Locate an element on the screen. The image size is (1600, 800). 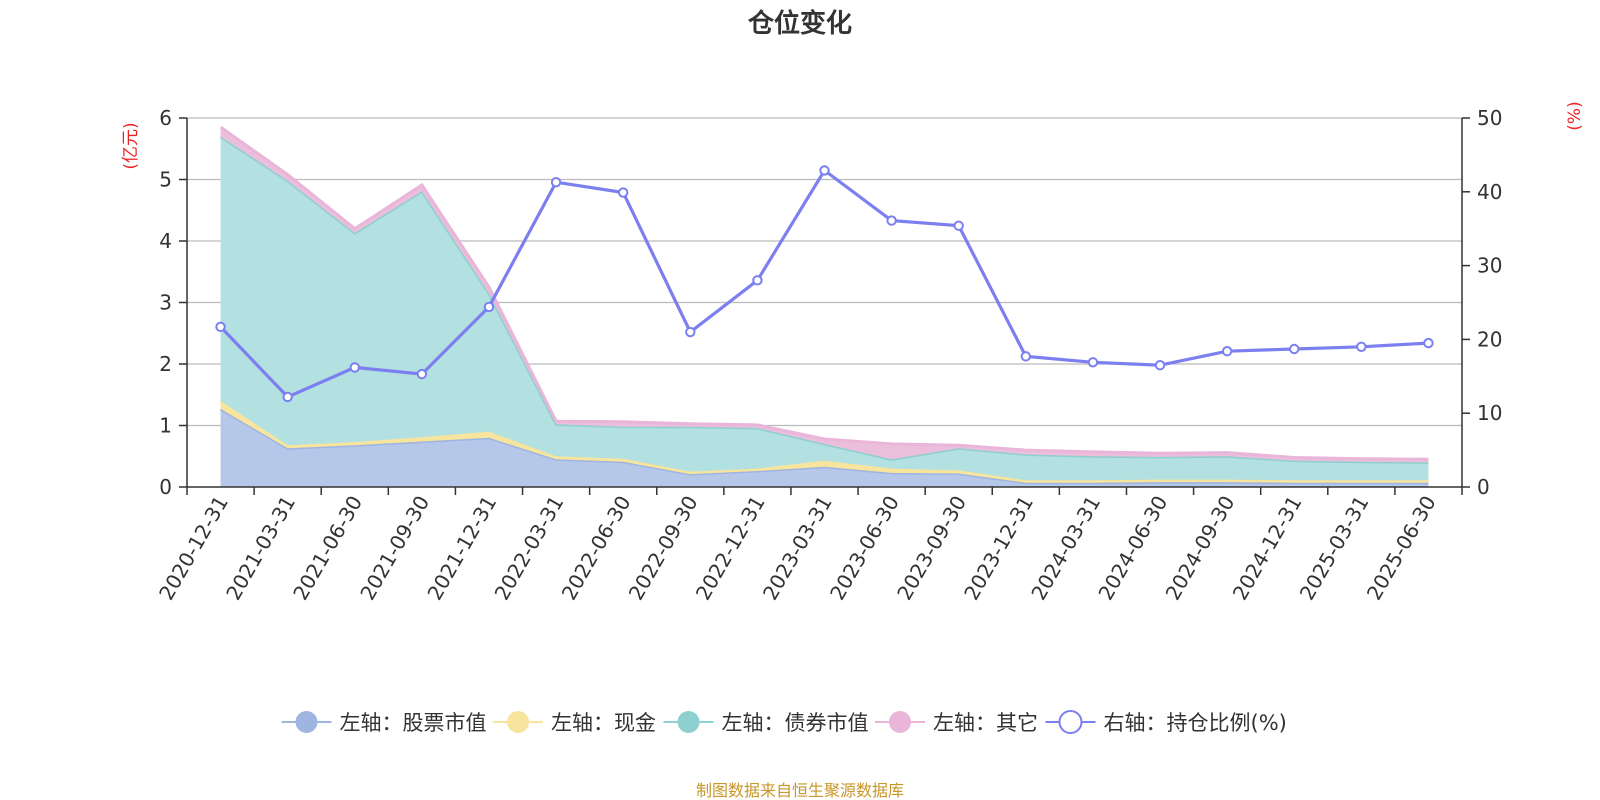
x-axis-tick-label: 2021-09-30 is located at coordinates (394, 548).